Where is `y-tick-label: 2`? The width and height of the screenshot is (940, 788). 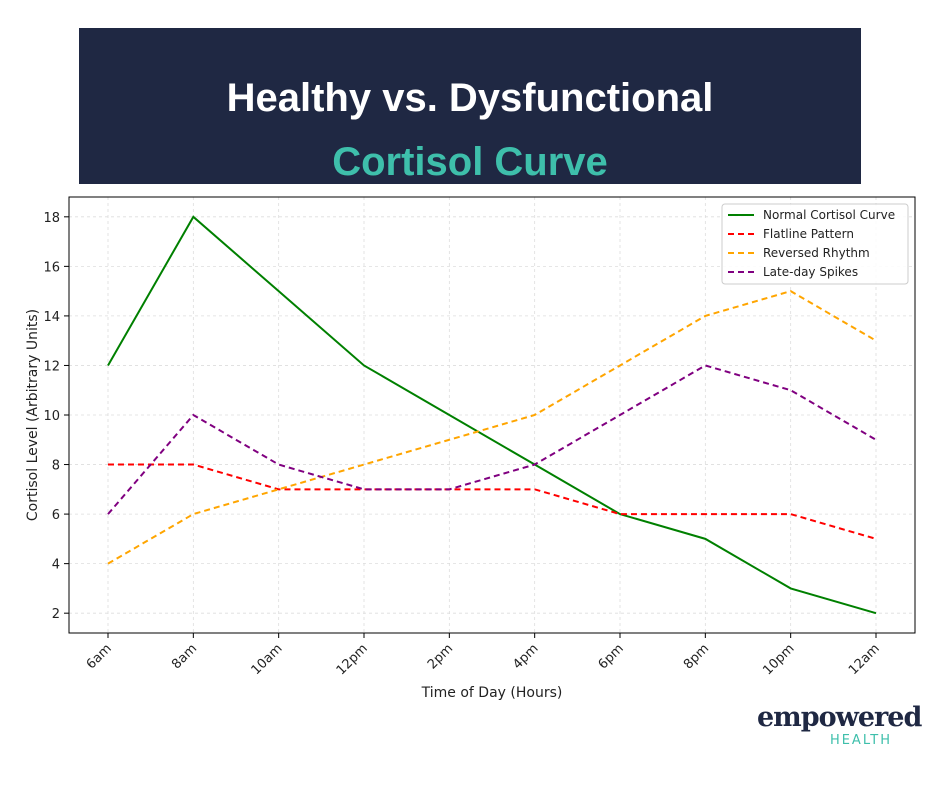 y-tick-label: 2 is located at coordinates (56, 614).